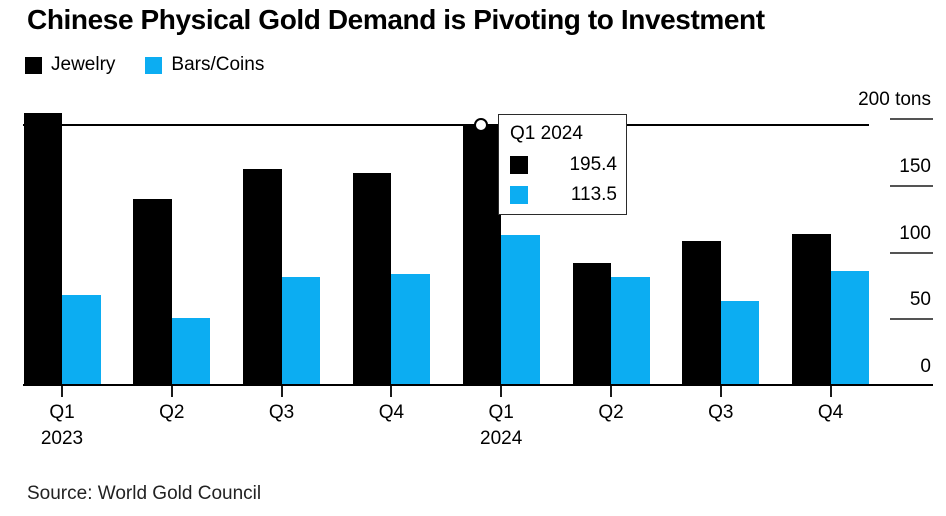 This screenshot has width=946, height=516. Describe the element at coordinates (391, 391) in the screenshot. I see `x-tick-q4-2023` at that location.